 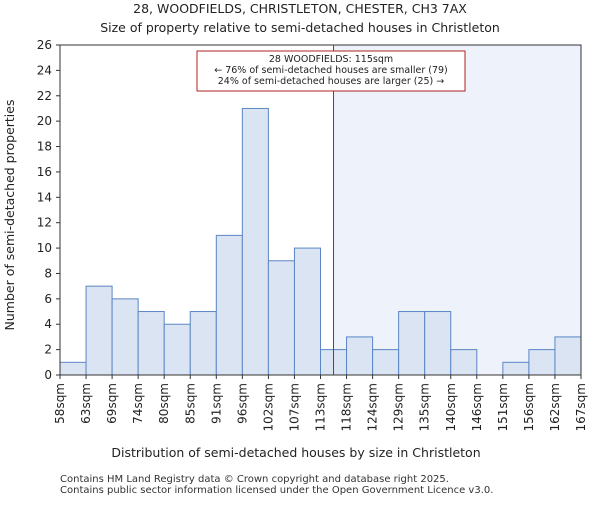 What do you see at coordinates (503, 407) in the screenshot?
I see `x-tick-label: 151sqm` at bounding box center [503, 407].